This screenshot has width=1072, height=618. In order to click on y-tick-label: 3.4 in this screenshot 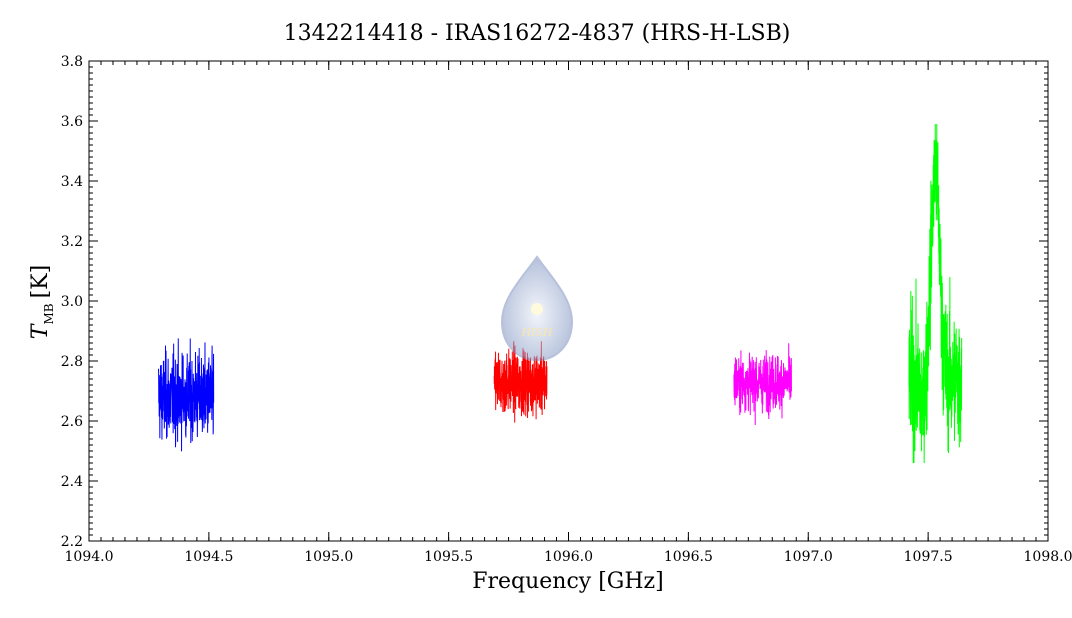, I will do `click(72, 182)`.